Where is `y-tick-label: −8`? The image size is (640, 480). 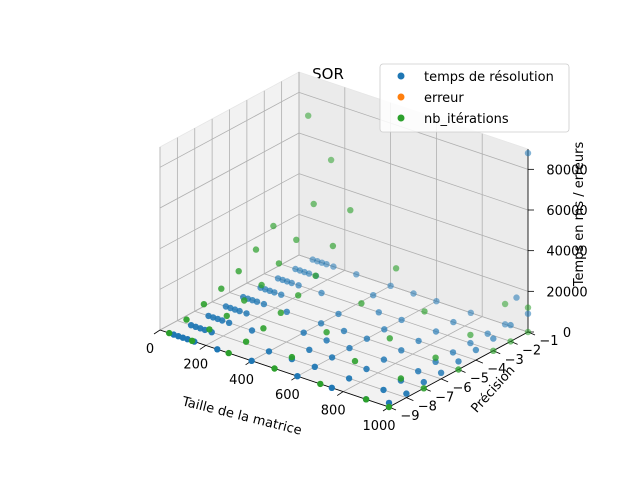 y-tick-label: −8 is located at coordinates (427, 407).